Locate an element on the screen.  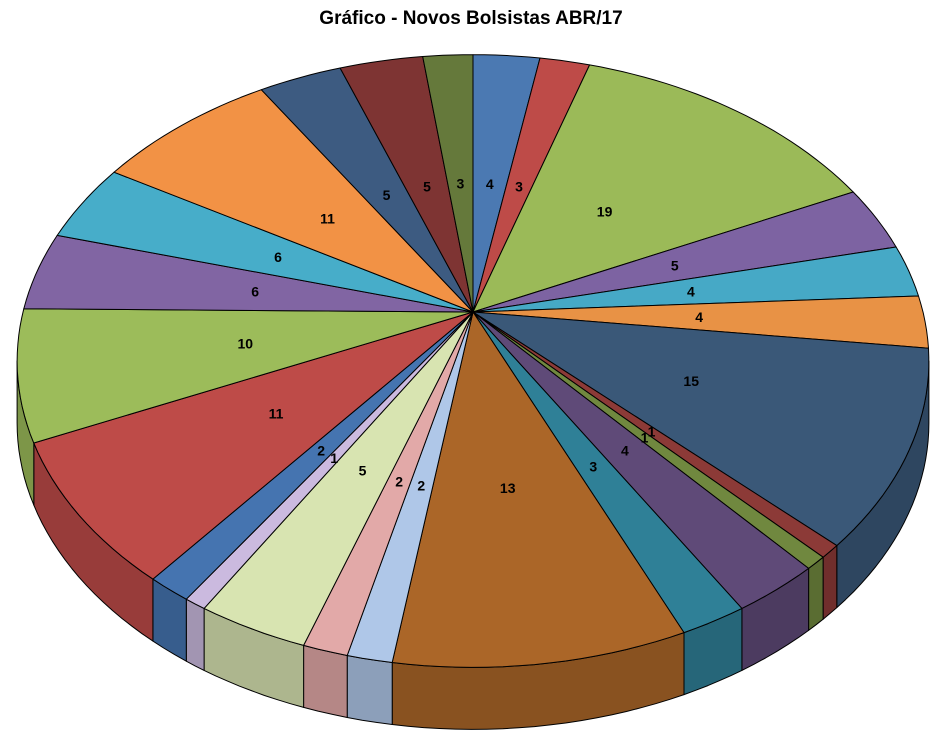
slice-label: 15 is located at coordinates (691, 381).